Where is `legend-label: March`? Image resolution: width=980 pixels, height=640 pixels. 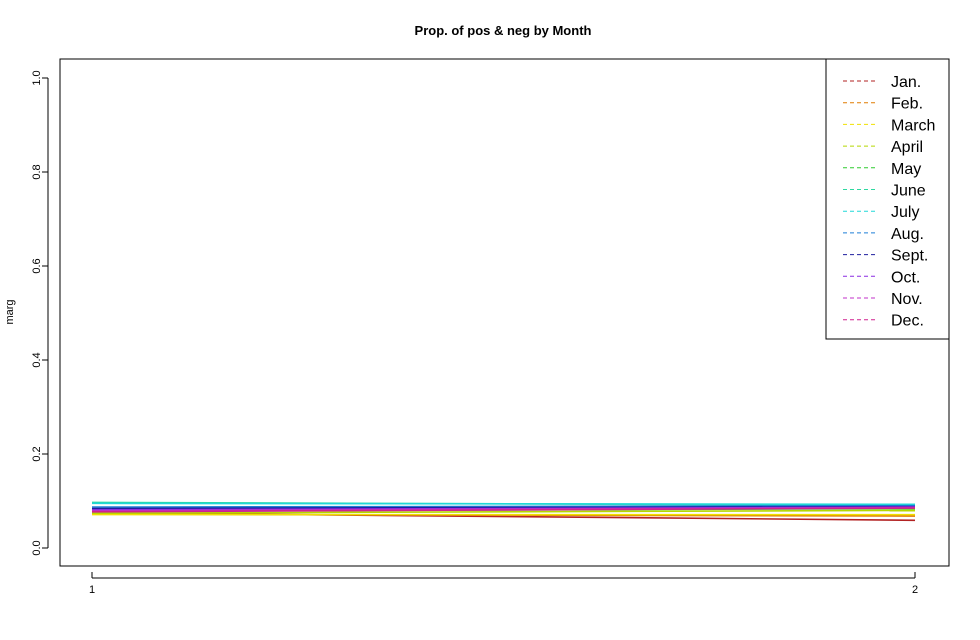
legend-label: March is located at coordinates (913, 125).